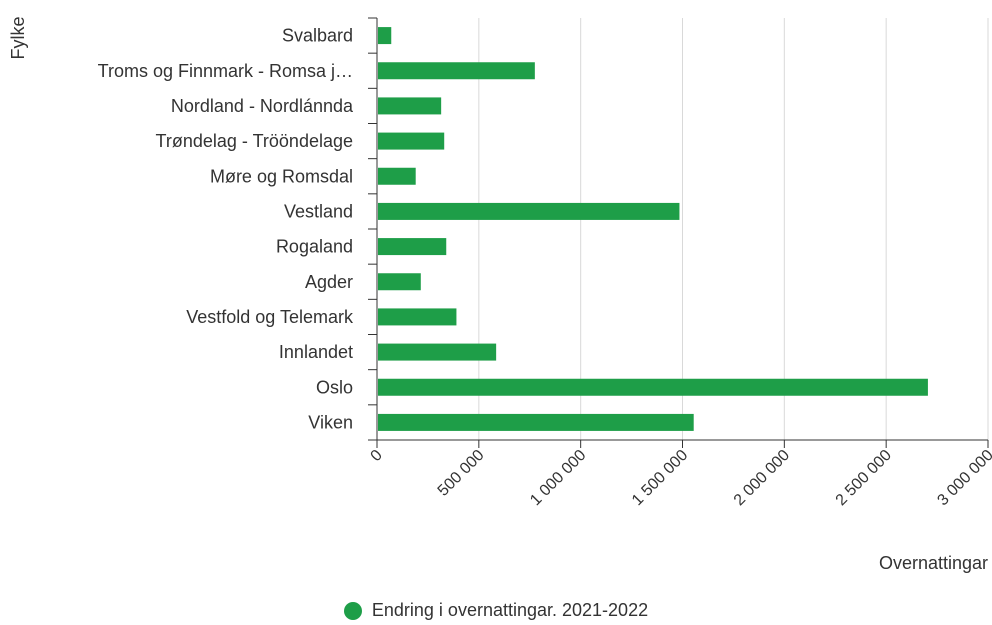 Image resolution: width=992 pixels, height=625 pixels. Describe the element at coordinates (334, 387) in the screenshot. I see `category-label: Oslo` at that location.